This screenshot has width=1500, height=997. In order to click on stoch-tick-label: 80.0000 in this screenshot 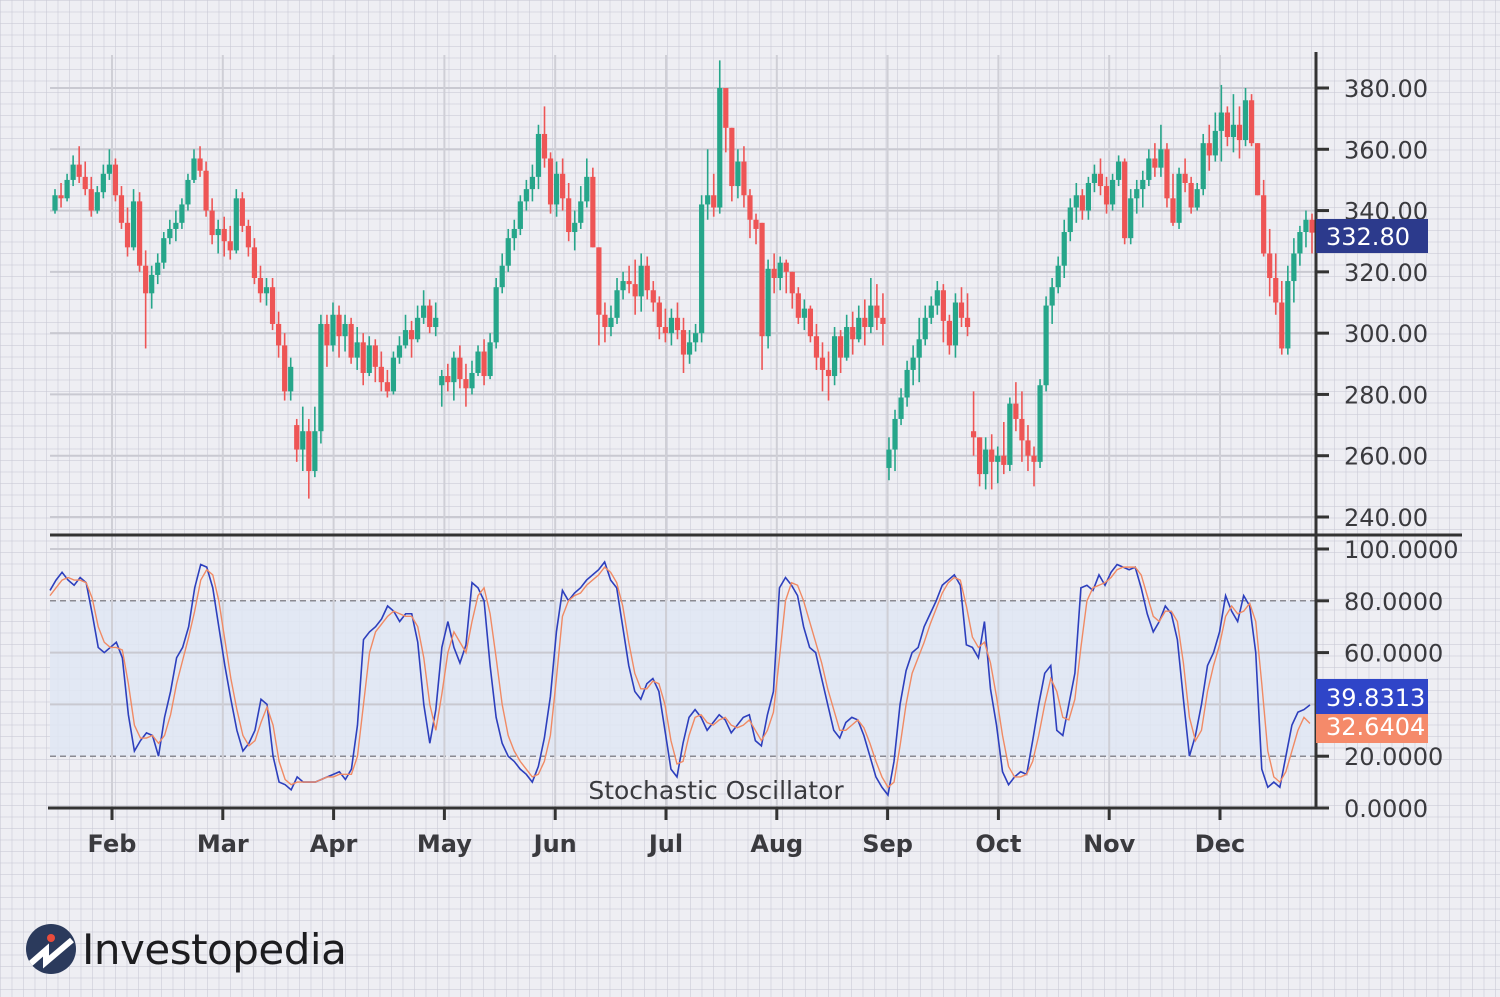, I will do `click(1393, 602)`.